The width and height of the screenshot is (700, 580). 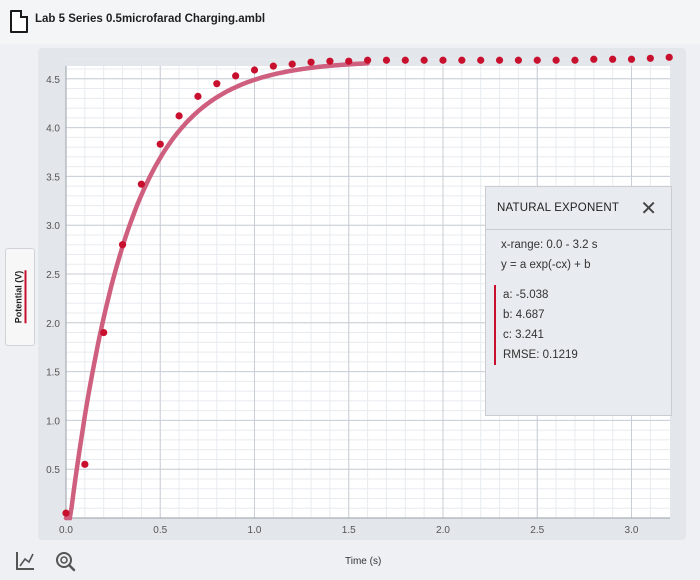 I want to click on fit-param-b: b: 4.687, so click(x=524, y=315).